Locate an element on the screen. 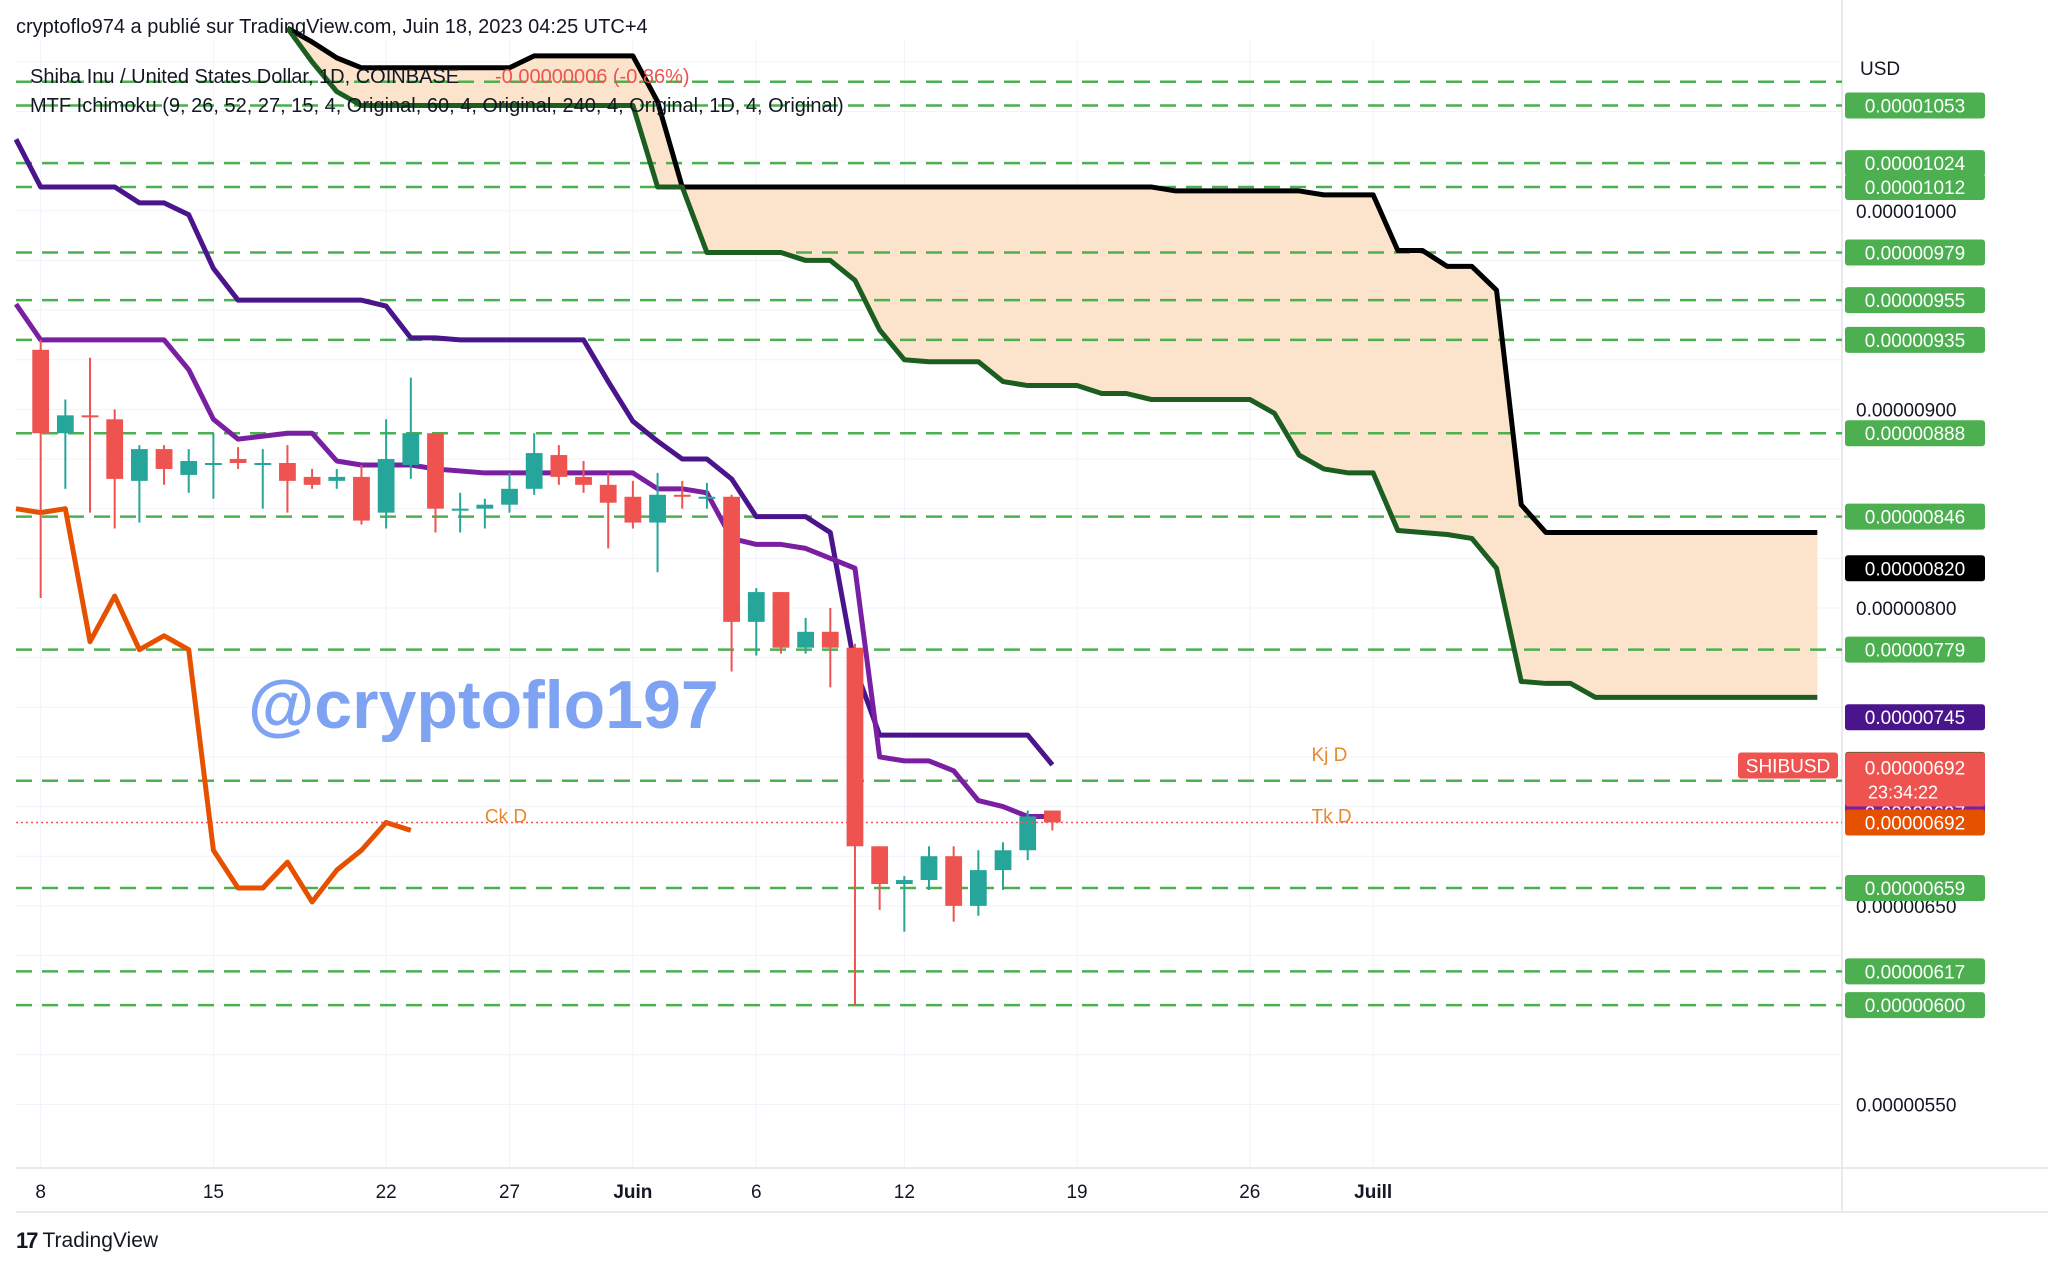 This screenshot has height=1279, width=2048. annotation-label: Kj D is located at coordinates (1329, 755).